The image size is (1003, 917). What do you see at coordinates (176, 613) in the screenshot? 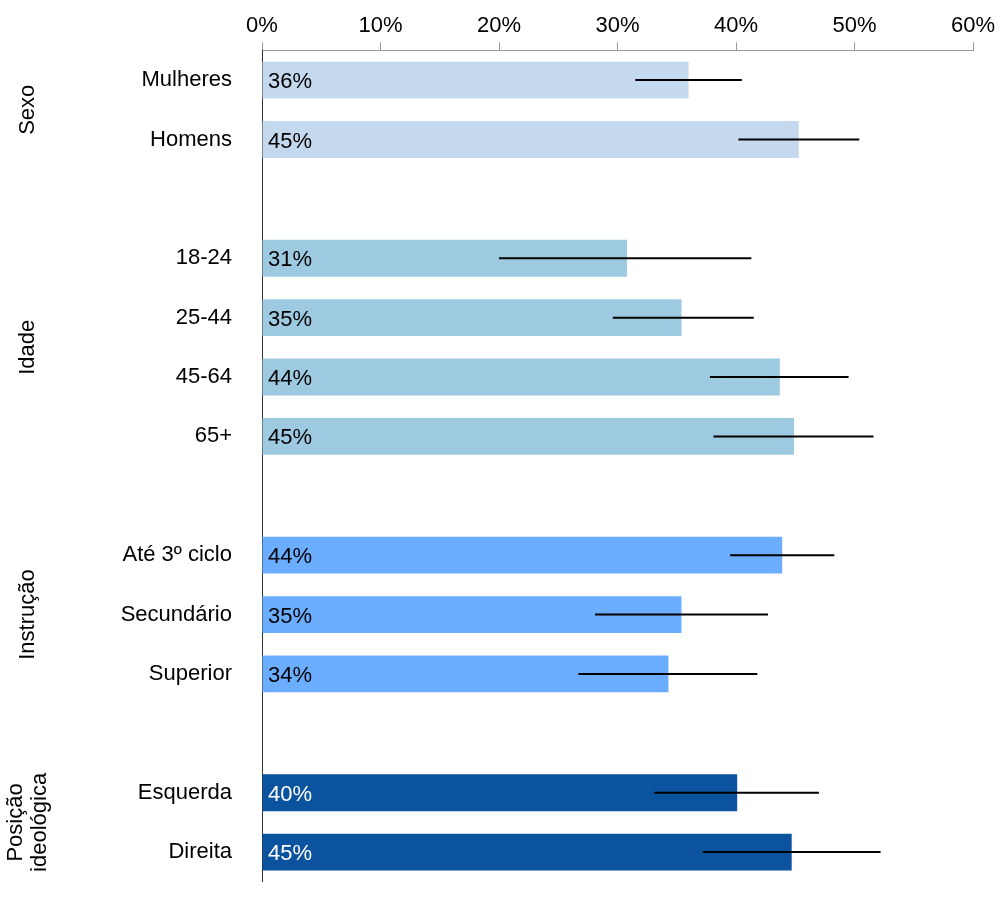
I see `y-tick-label: Secundário` at bounding box center [176, 613].